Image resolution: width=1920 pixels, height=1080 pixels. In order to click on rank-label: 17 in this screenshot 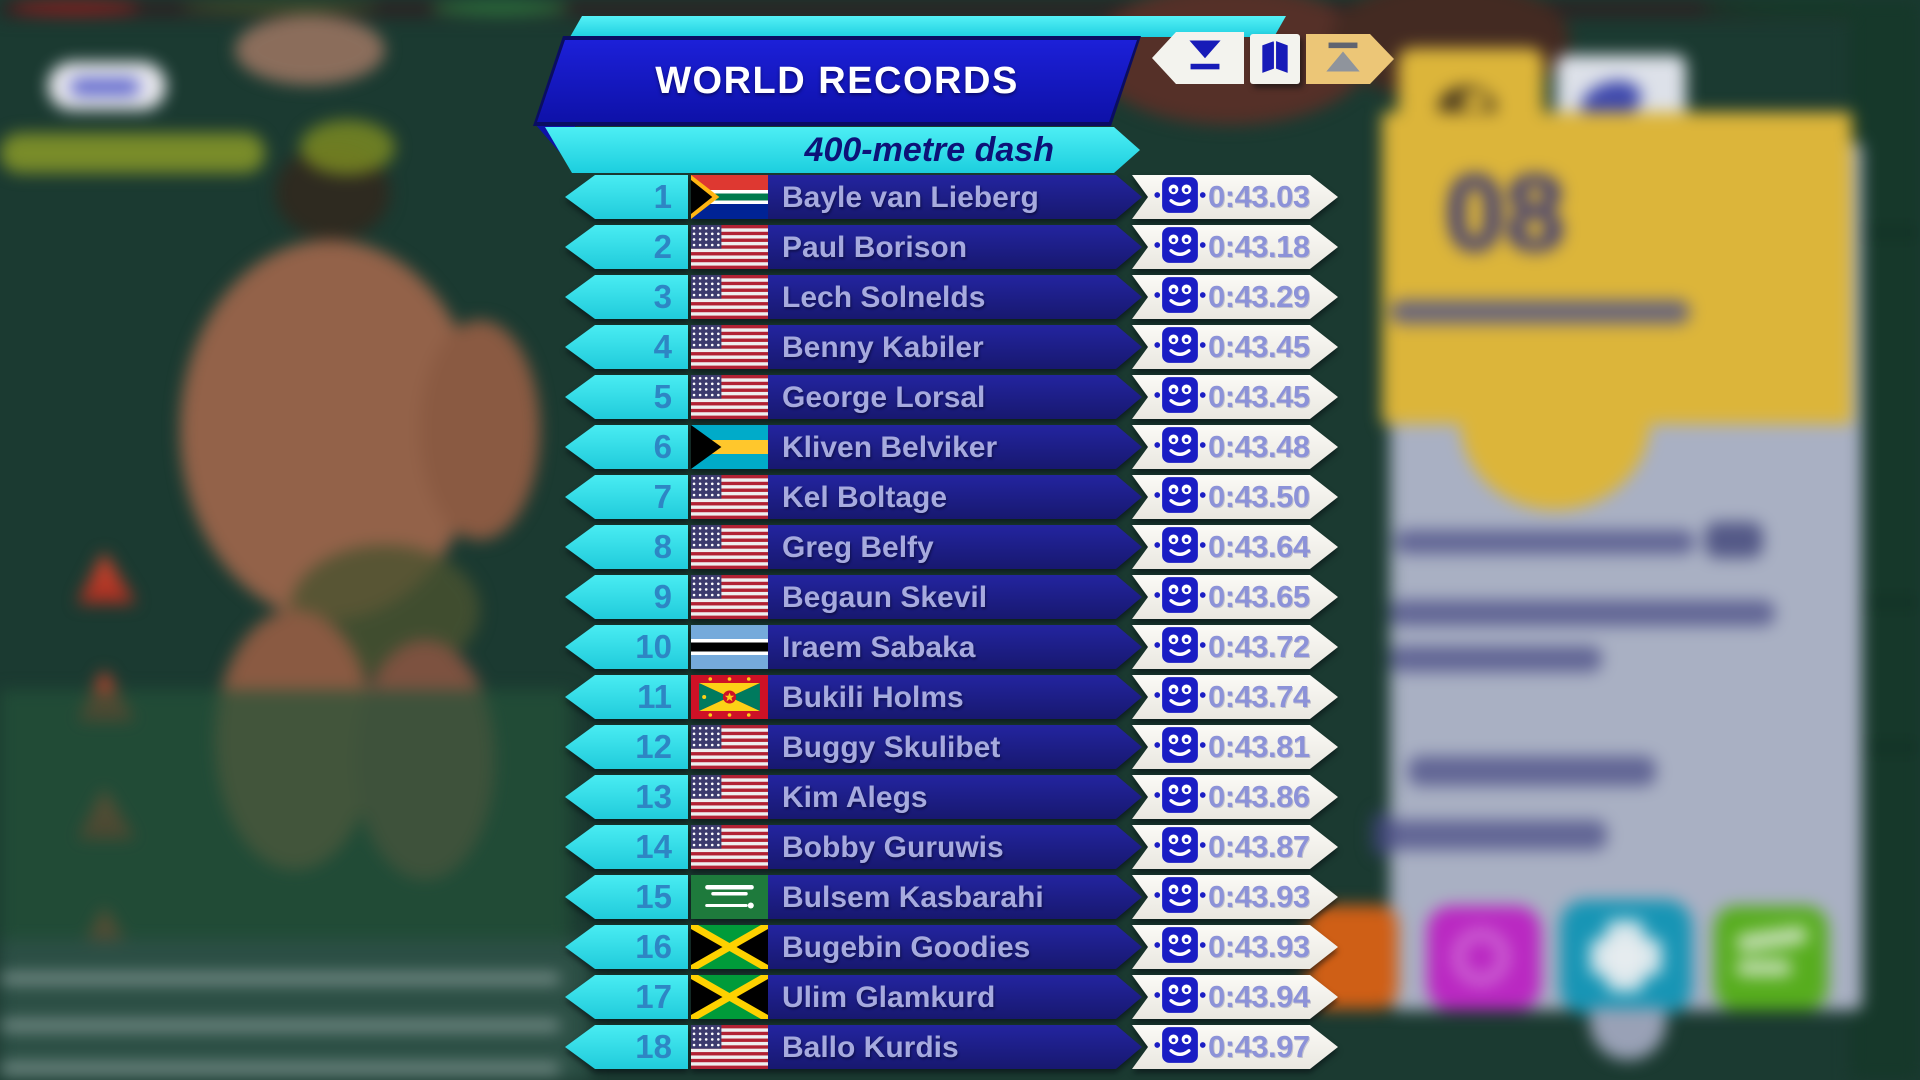, I will do `click(626, 997)`.